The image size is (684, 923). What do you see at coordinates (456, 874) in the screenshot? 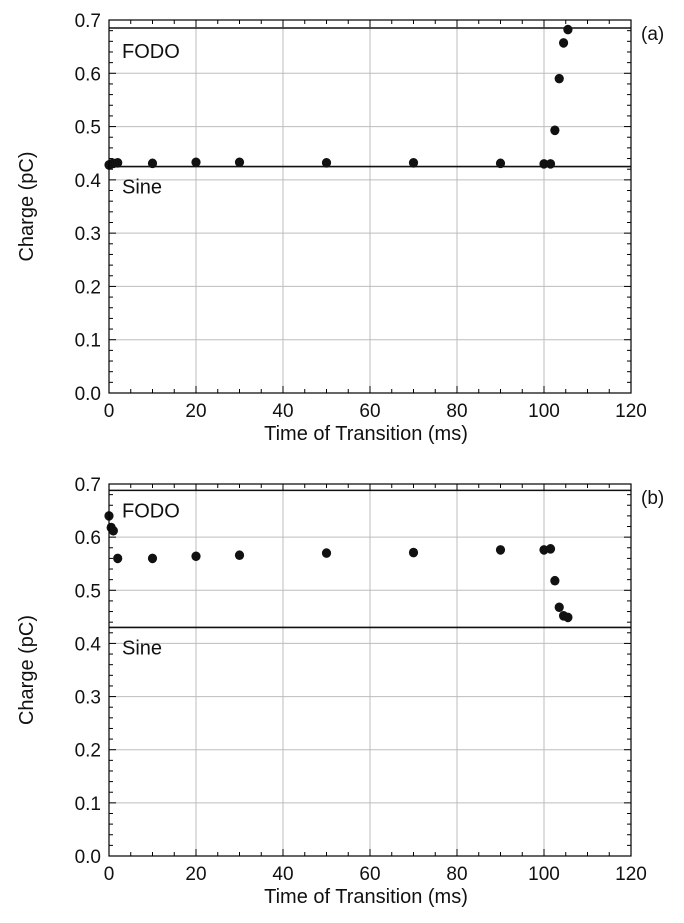
I see `panel-b-x-tick-label: 80` at bounding box center [456, 874].